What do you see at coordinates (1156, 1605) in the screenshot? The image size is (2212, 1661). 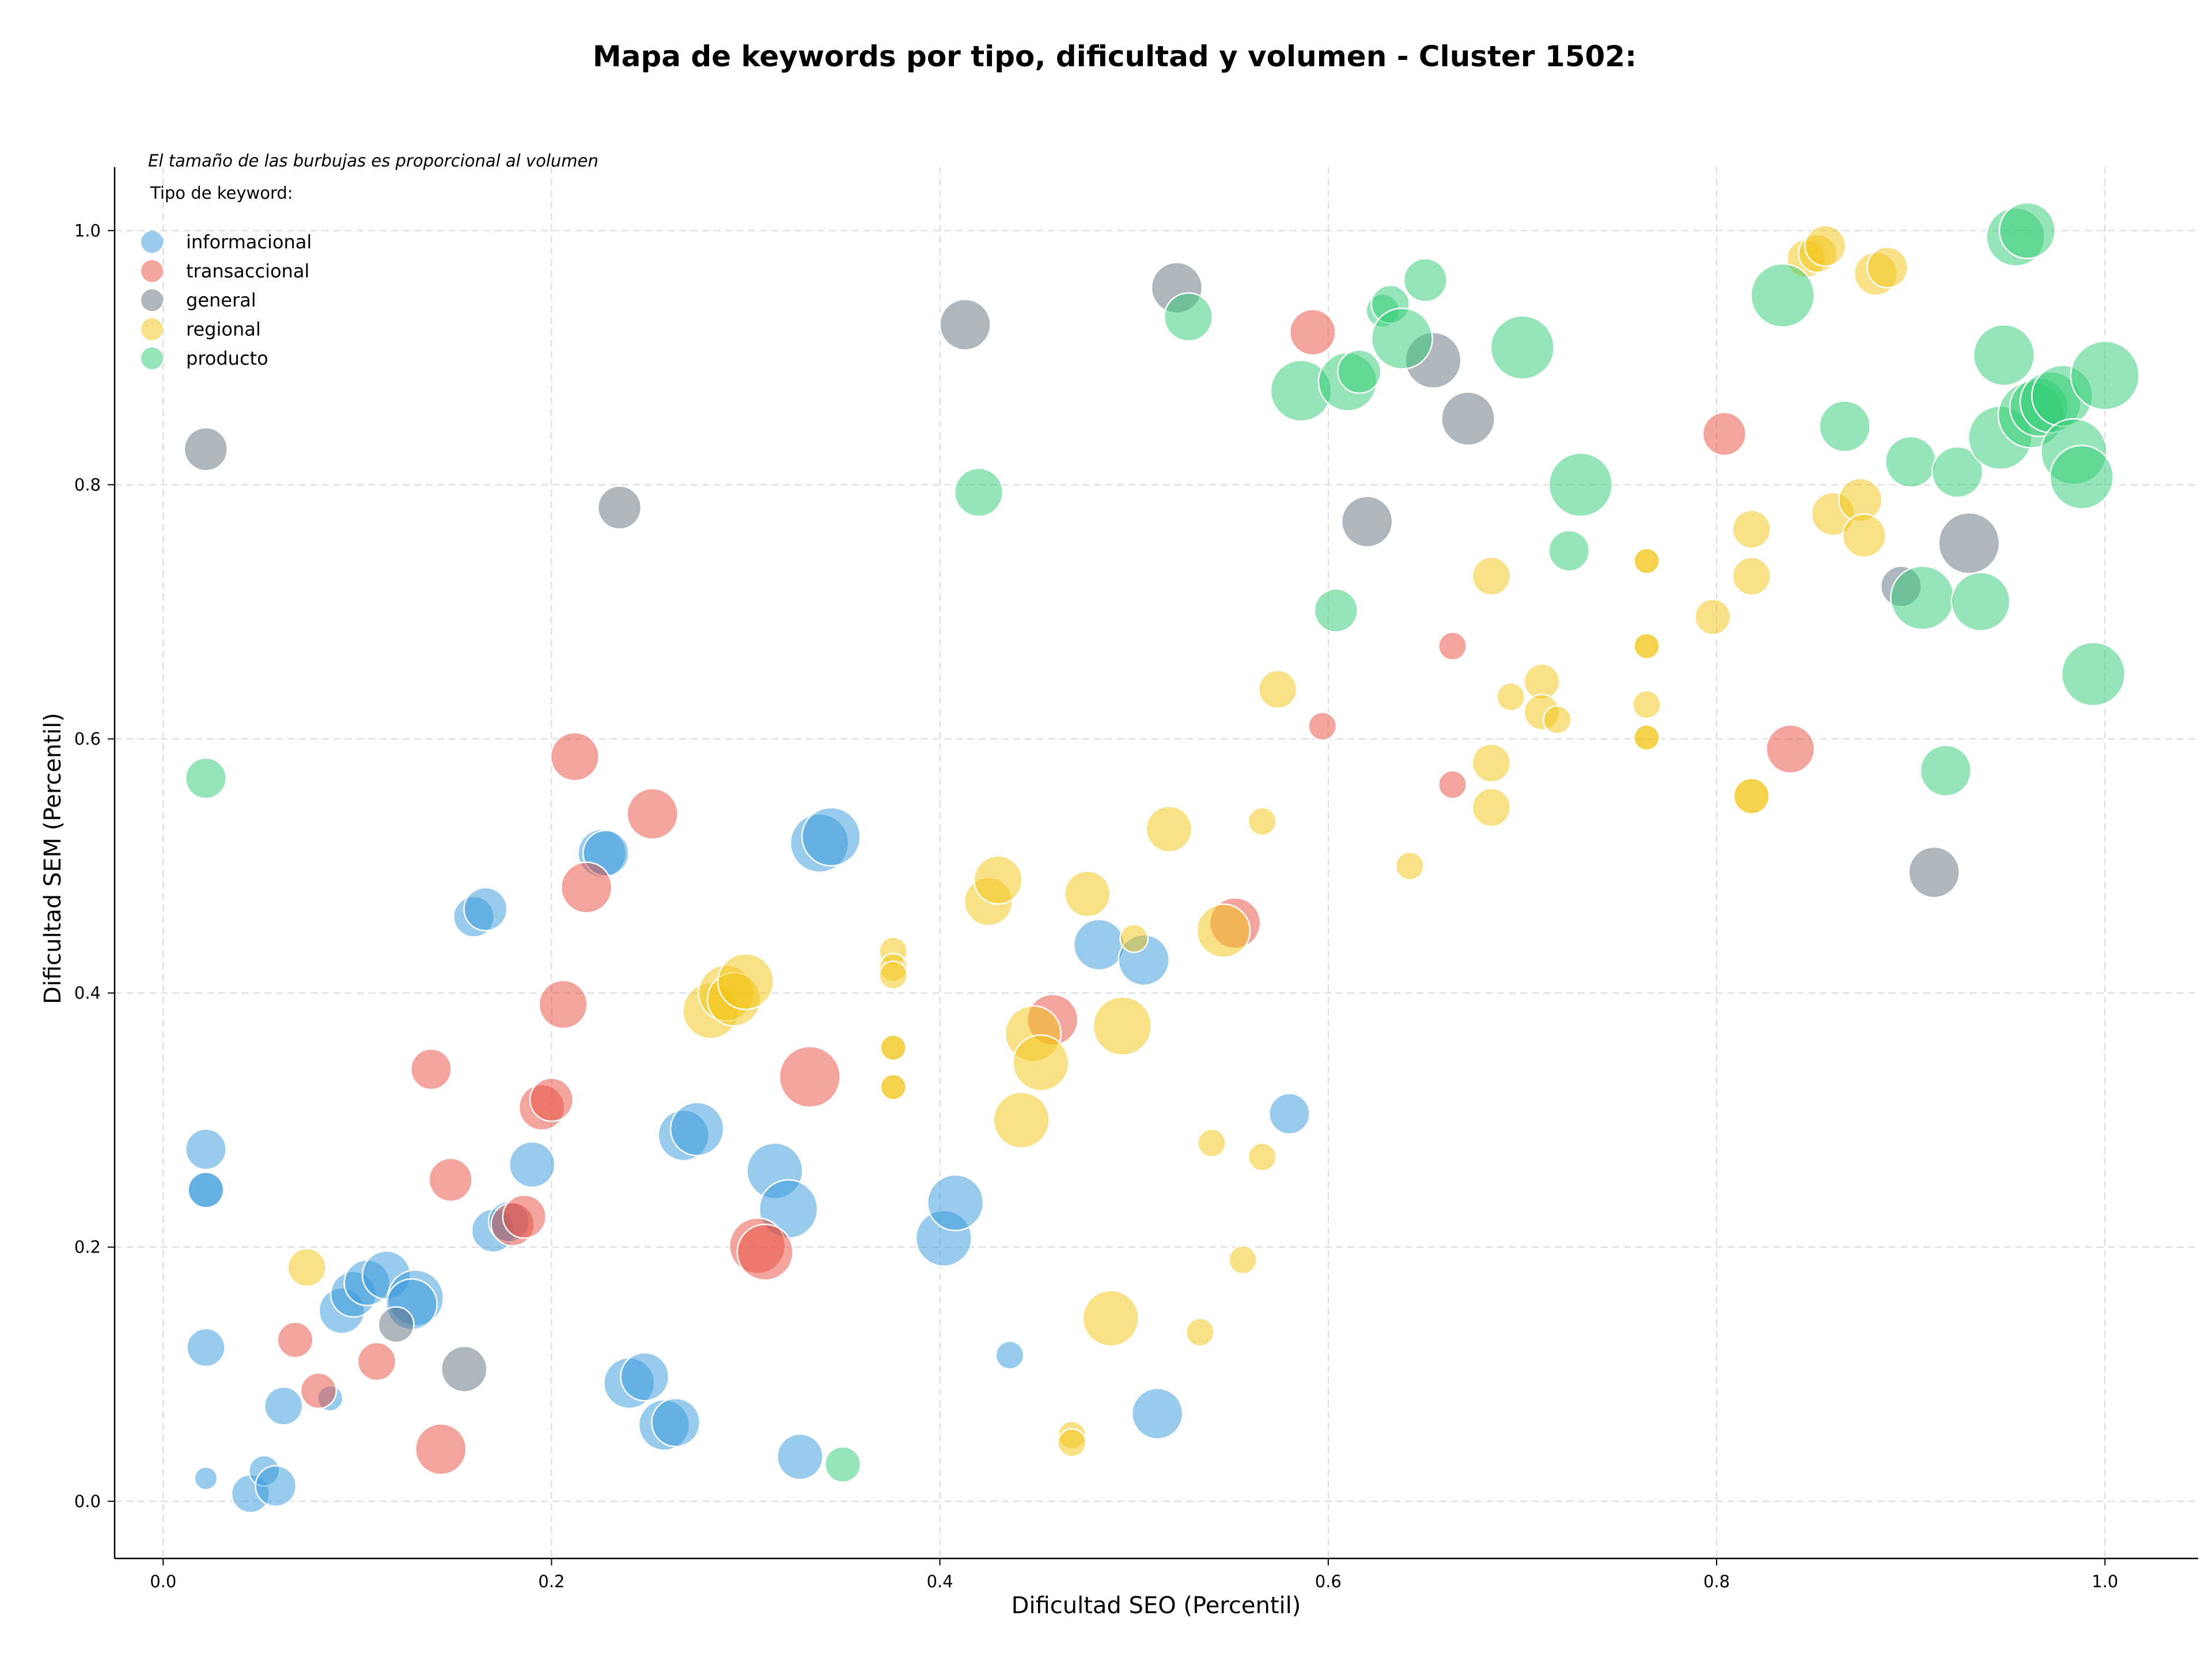 I see `x-axis-label: Dificultad SEO (Percentil)` at bounding box center [1156, 1605].